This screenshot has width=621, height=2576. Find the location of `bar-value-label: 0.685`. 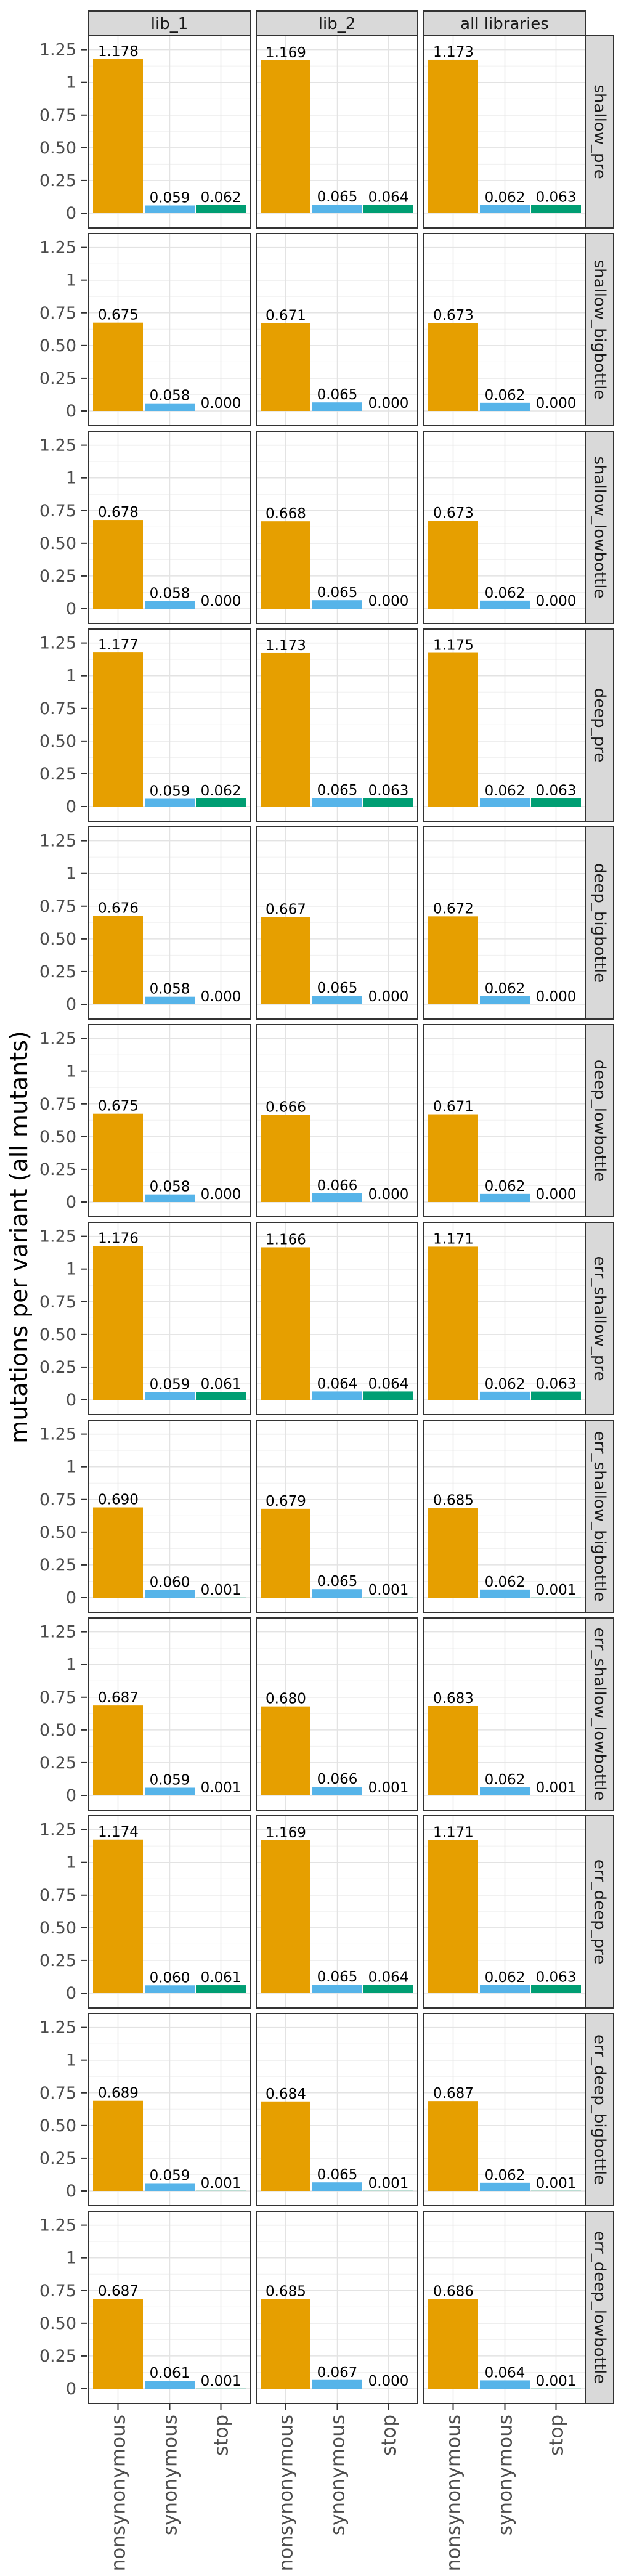

bar-value-label: 0.685 is located at coordinates (453, 1501).